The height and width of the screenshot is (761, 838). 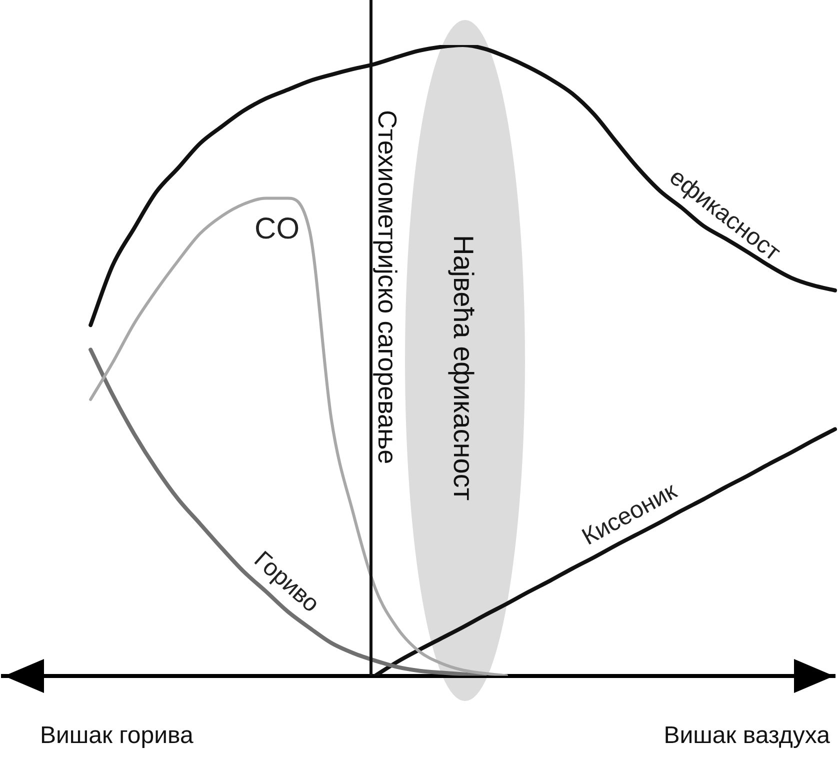 What do you see at coordinates (747, 736) in the screenshot?
I see `text: Вишак ваздуха` at bounding box center [747, 736].